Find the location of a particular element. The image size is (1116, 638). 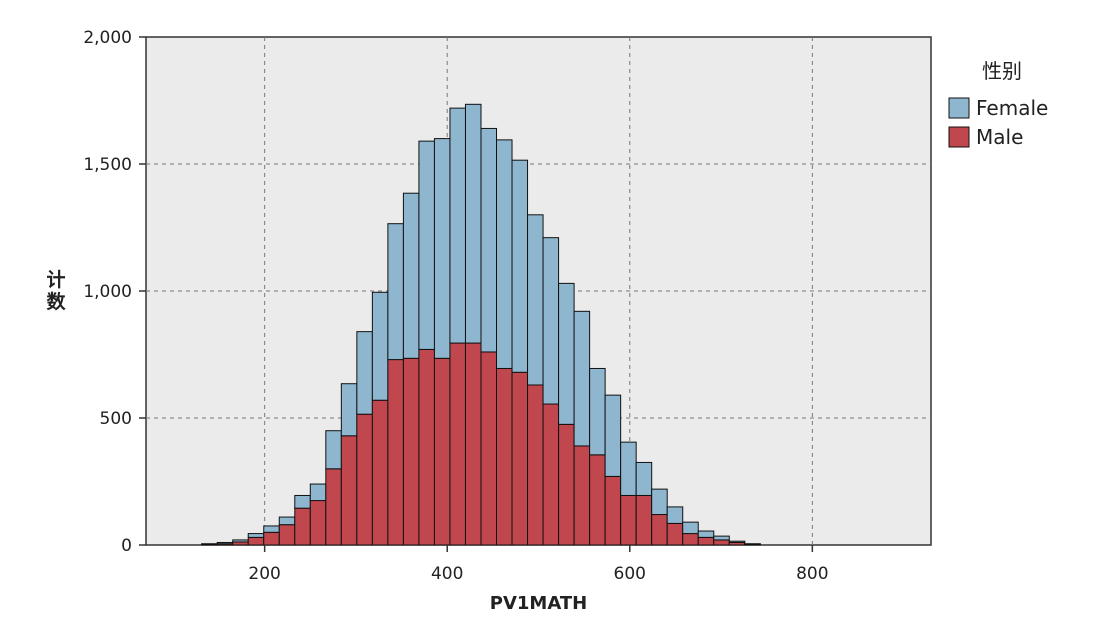

x-tick-label: 800 is located at coordinates (812, 574).